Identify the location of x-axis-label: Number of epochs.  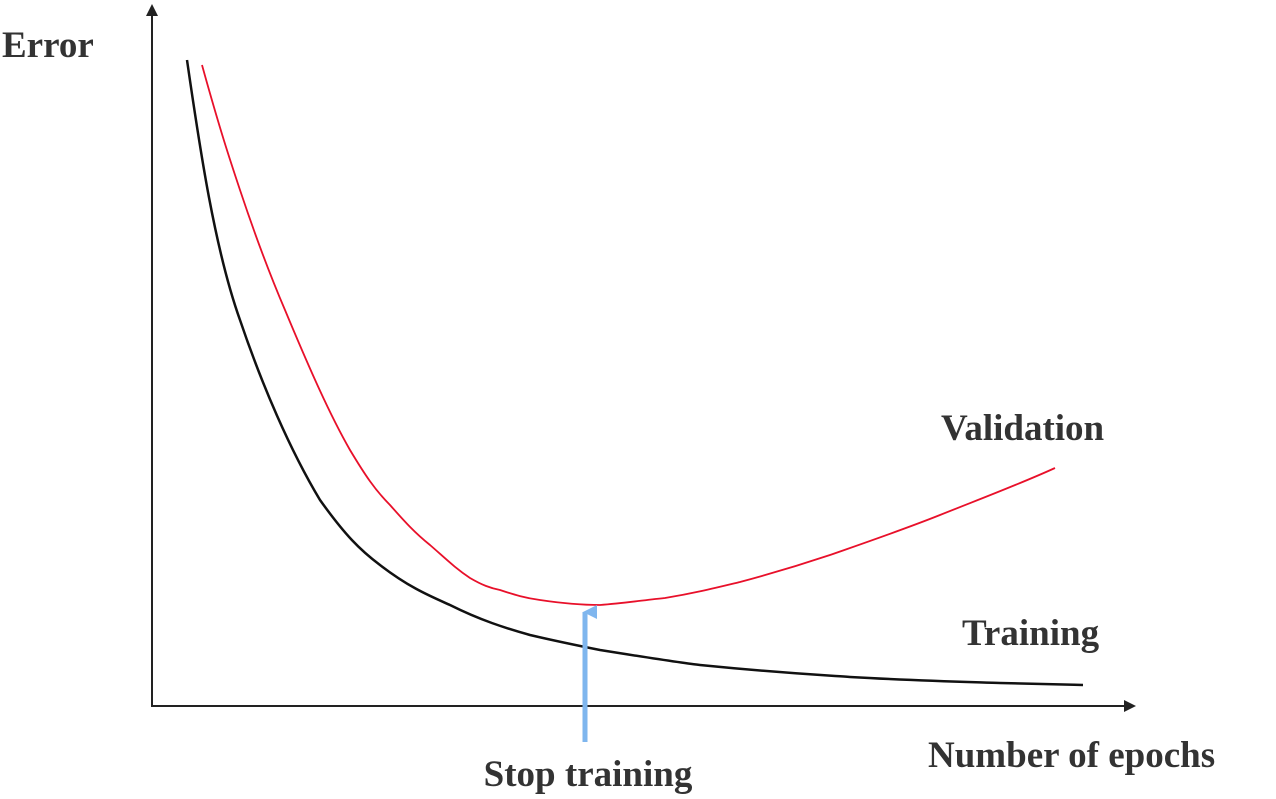
(1071, 755).